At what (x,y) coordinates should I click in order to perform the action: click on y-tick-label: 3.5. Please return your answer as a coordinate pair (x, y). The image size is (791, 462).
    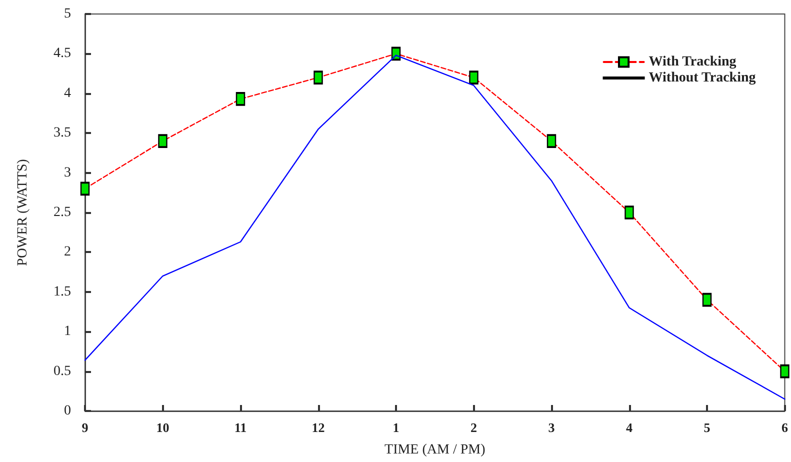
    Looking at the image, I should click on (62, 133).